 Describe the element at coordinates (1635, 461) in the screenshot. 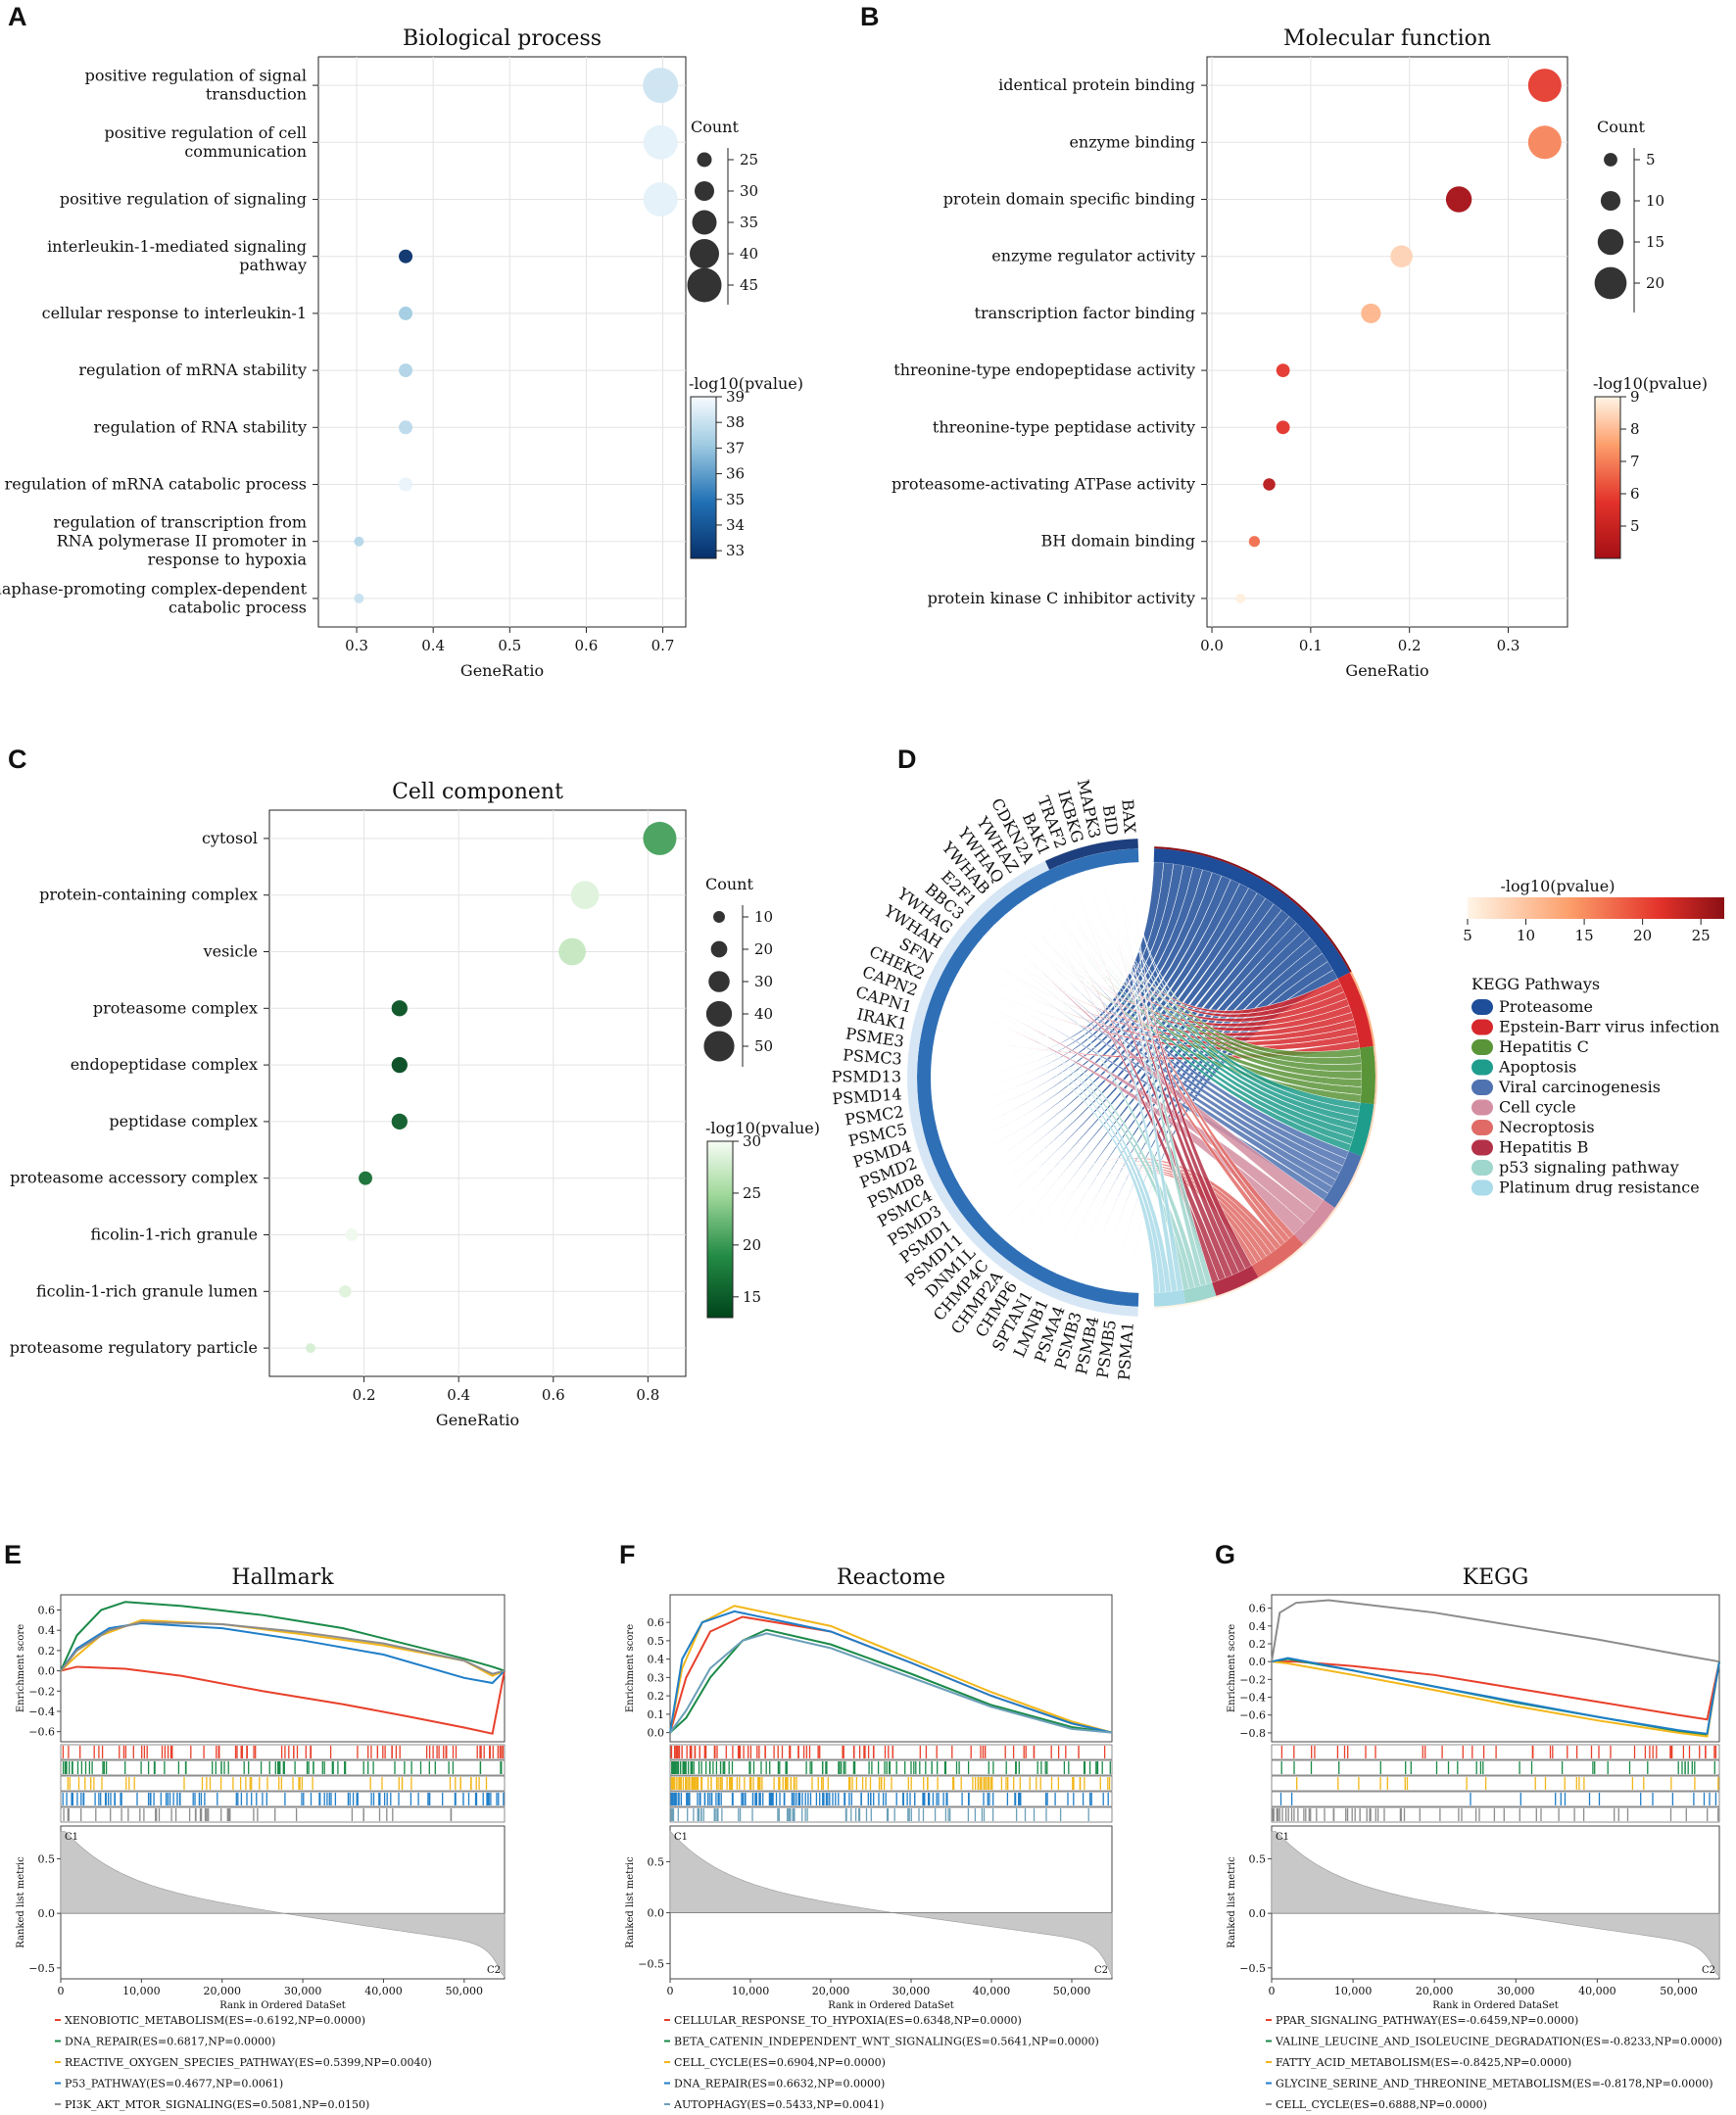

I see `color-bar-label: 7` at that location.